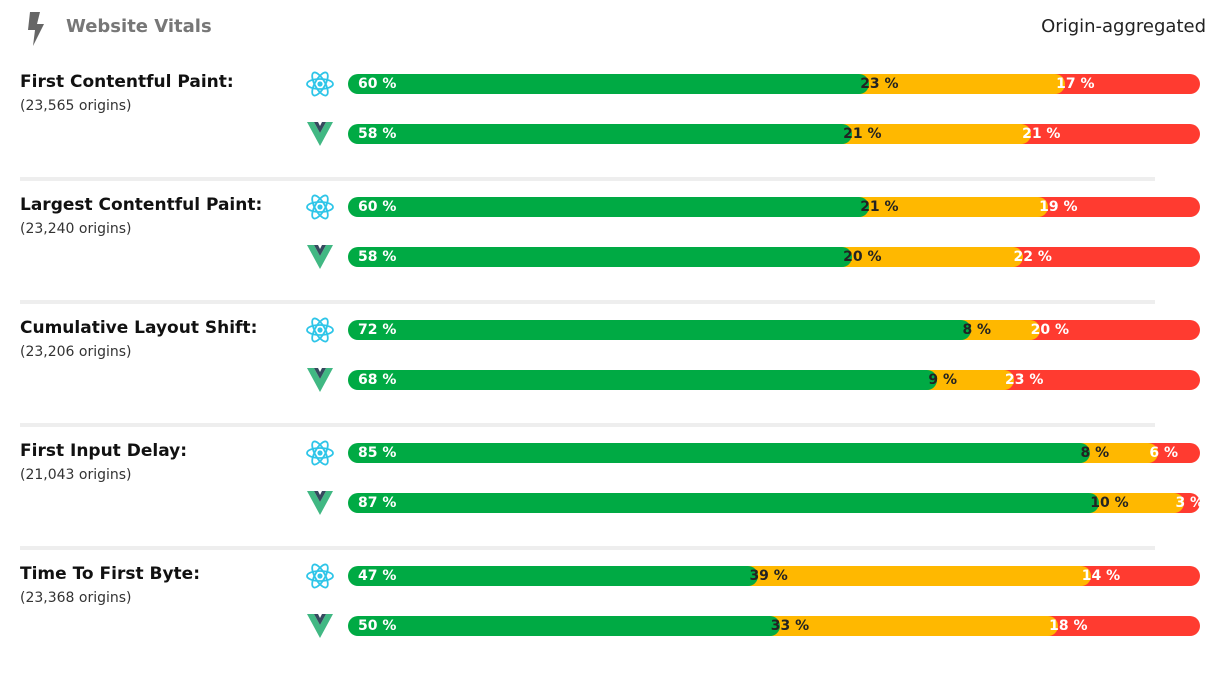  Describe the element at coordinates (768, 576) in the screenshot. I see `needs-improvement-value-label: 39 %` at that location.